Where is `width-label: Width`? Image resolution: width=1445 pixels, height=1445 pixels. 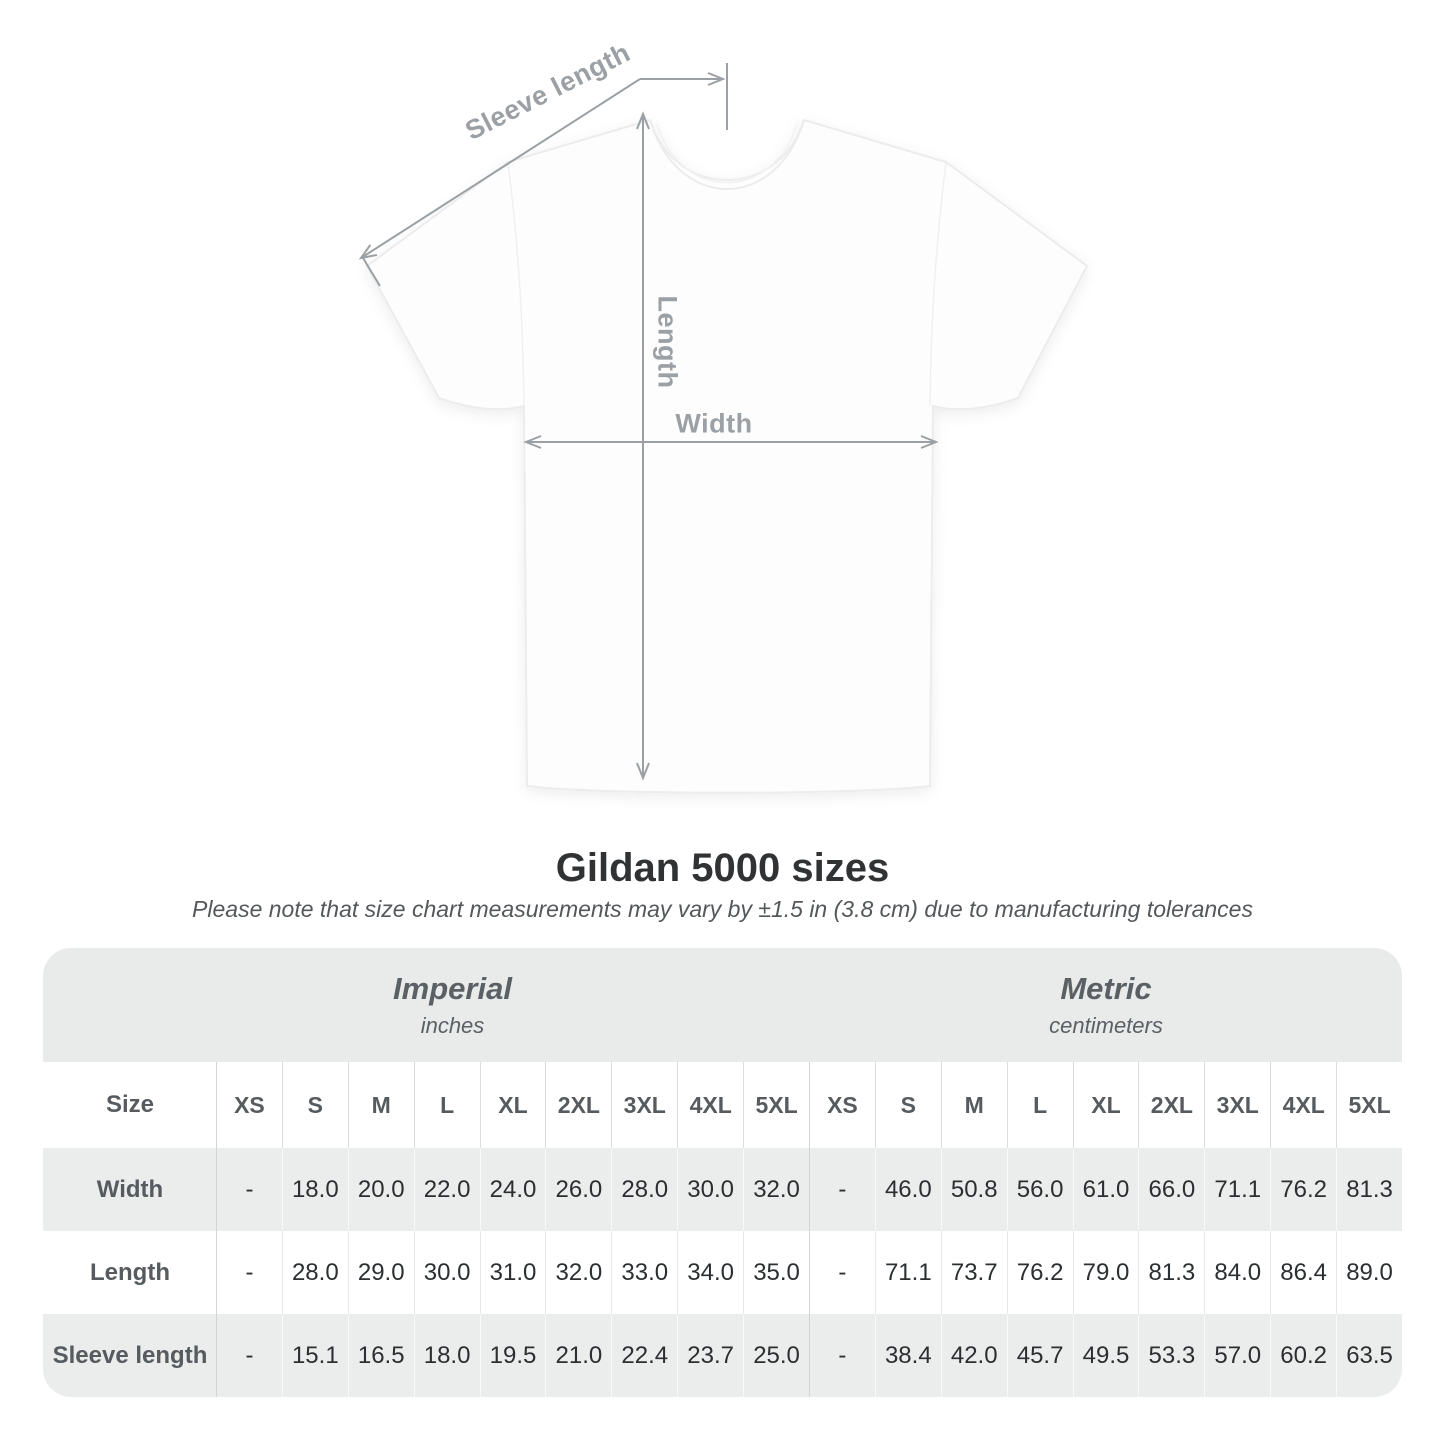 width-label: Width is located at coordinates (714, 423).